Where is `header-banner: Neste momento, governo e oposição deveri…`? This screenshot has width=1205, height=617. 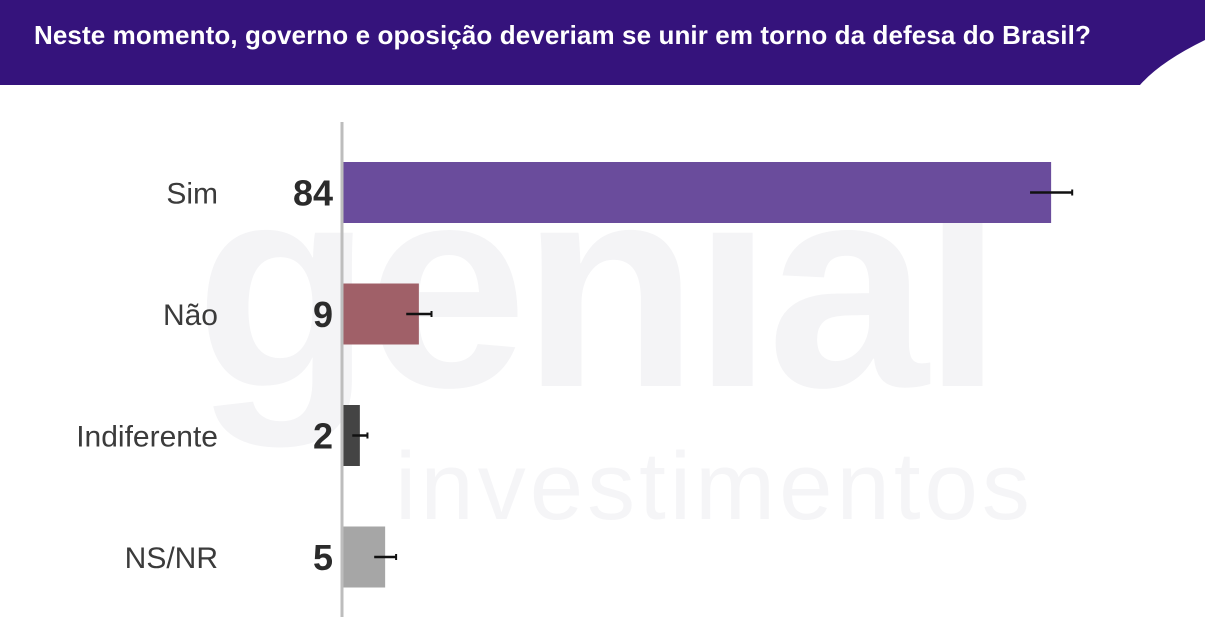 header-banner: Neste momento, governo e oposição deveri… is located at coordinates (602, 42).